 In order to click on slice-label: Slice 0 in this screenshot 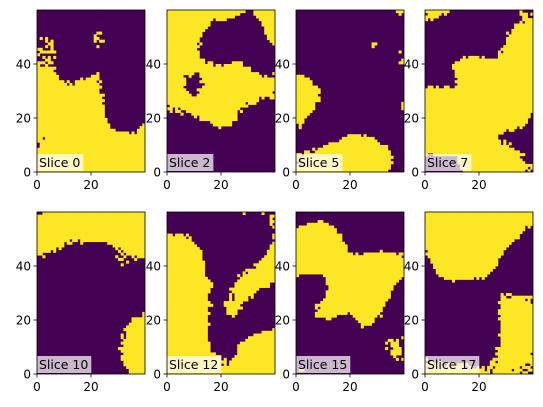, I will do `click(59, 162)`.